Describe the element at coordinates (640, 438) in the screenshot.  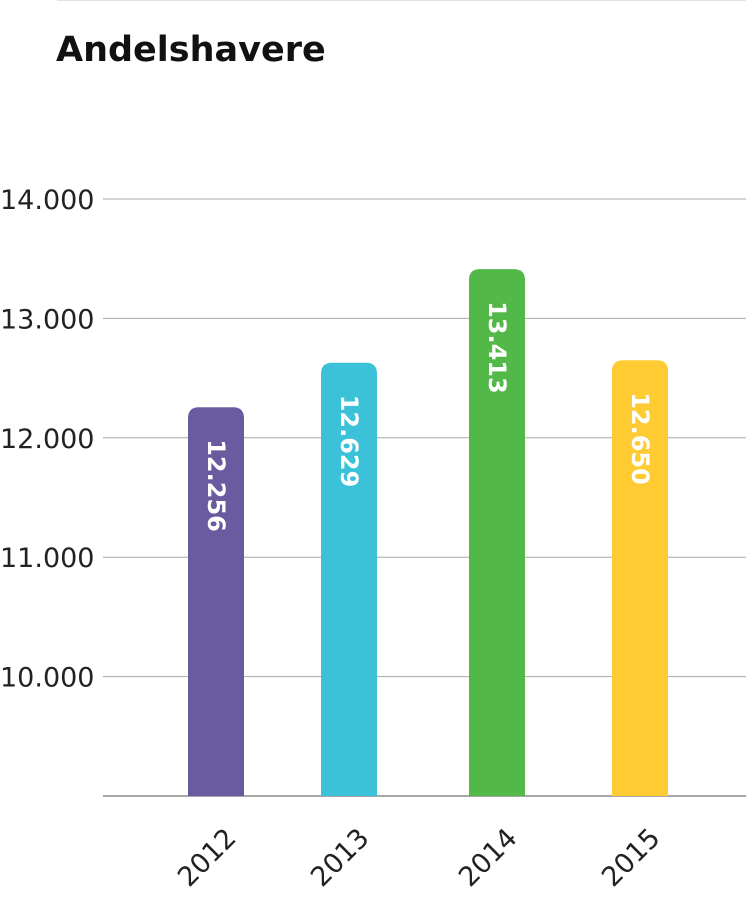
I see `bar-value-label: 12.650` at that location.